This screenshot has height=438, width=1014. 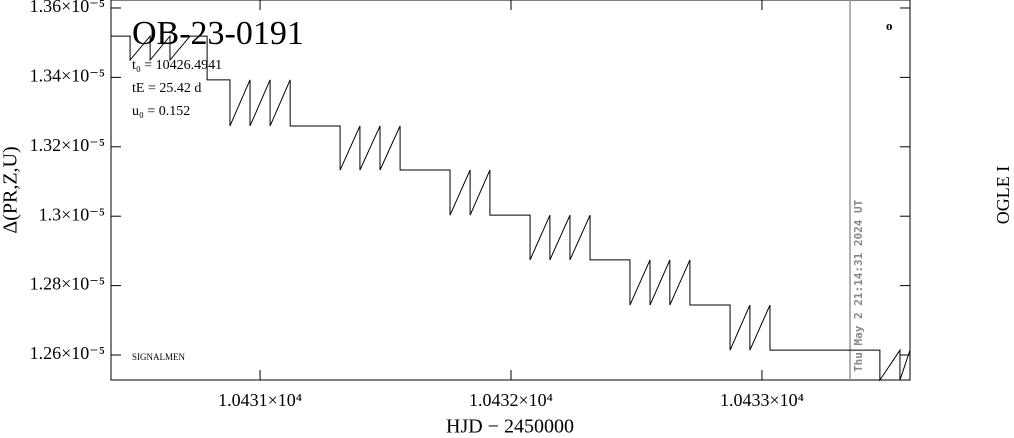 I want to click on annotation: u₀ = 0.152, so click(x=161, y=111).